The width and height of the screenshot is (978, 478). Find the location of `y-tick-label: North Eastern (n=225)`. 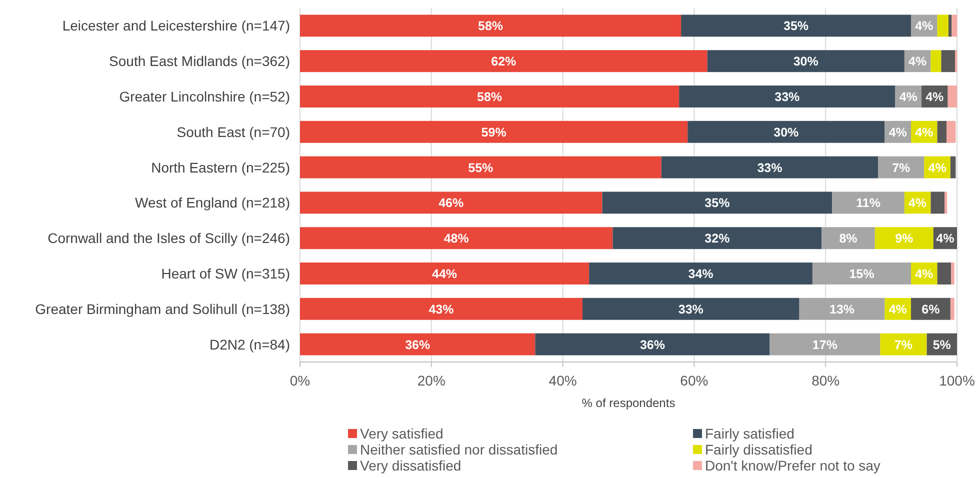

y-tick-label: North Eastern (n=225) is located at coordinates (220, 167).